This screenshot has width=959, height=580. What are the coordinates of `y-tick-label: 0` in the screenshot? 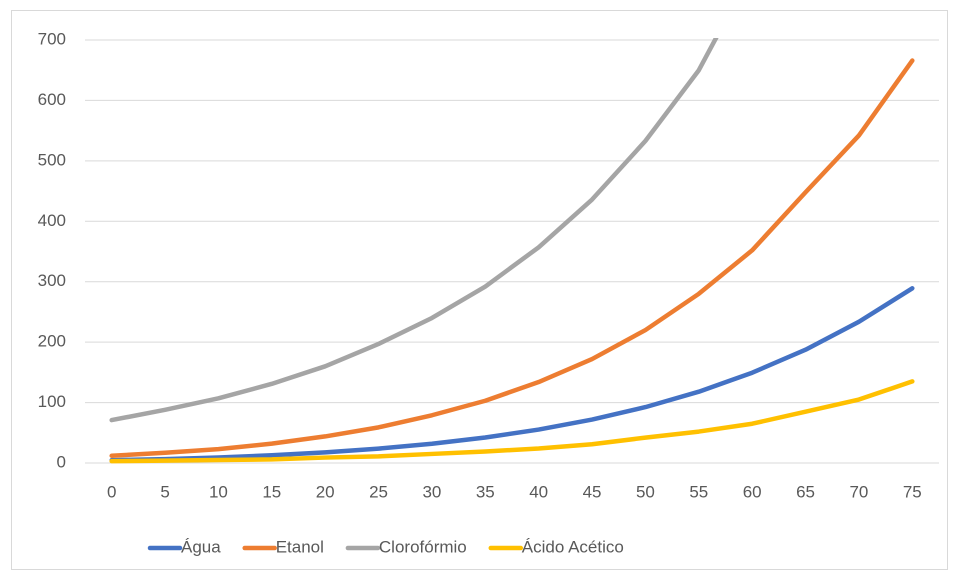 It's located at (61, 461).